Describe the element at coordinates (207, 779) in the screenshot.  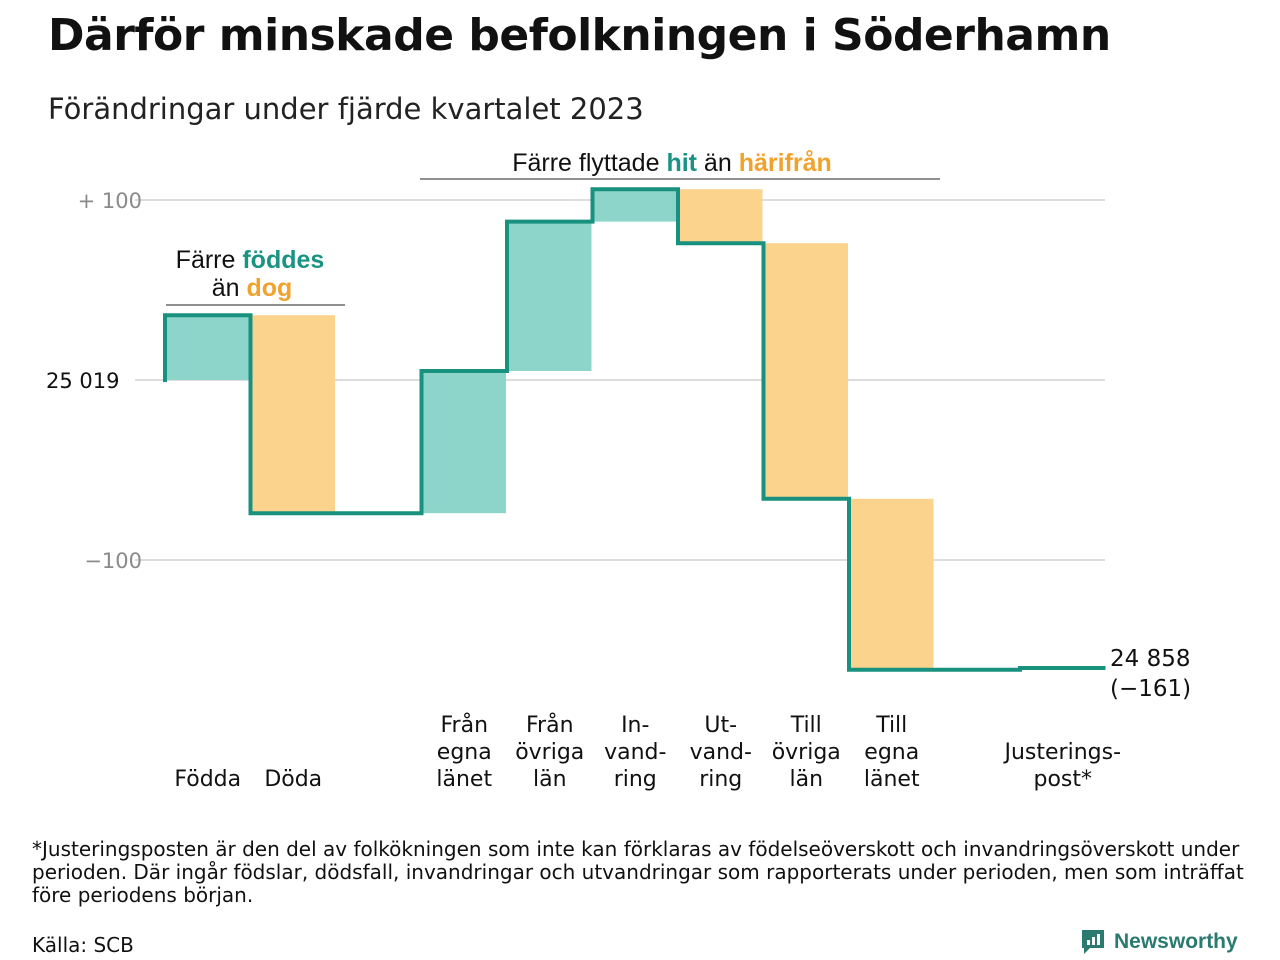
I see `category-label: Födda` at that location.